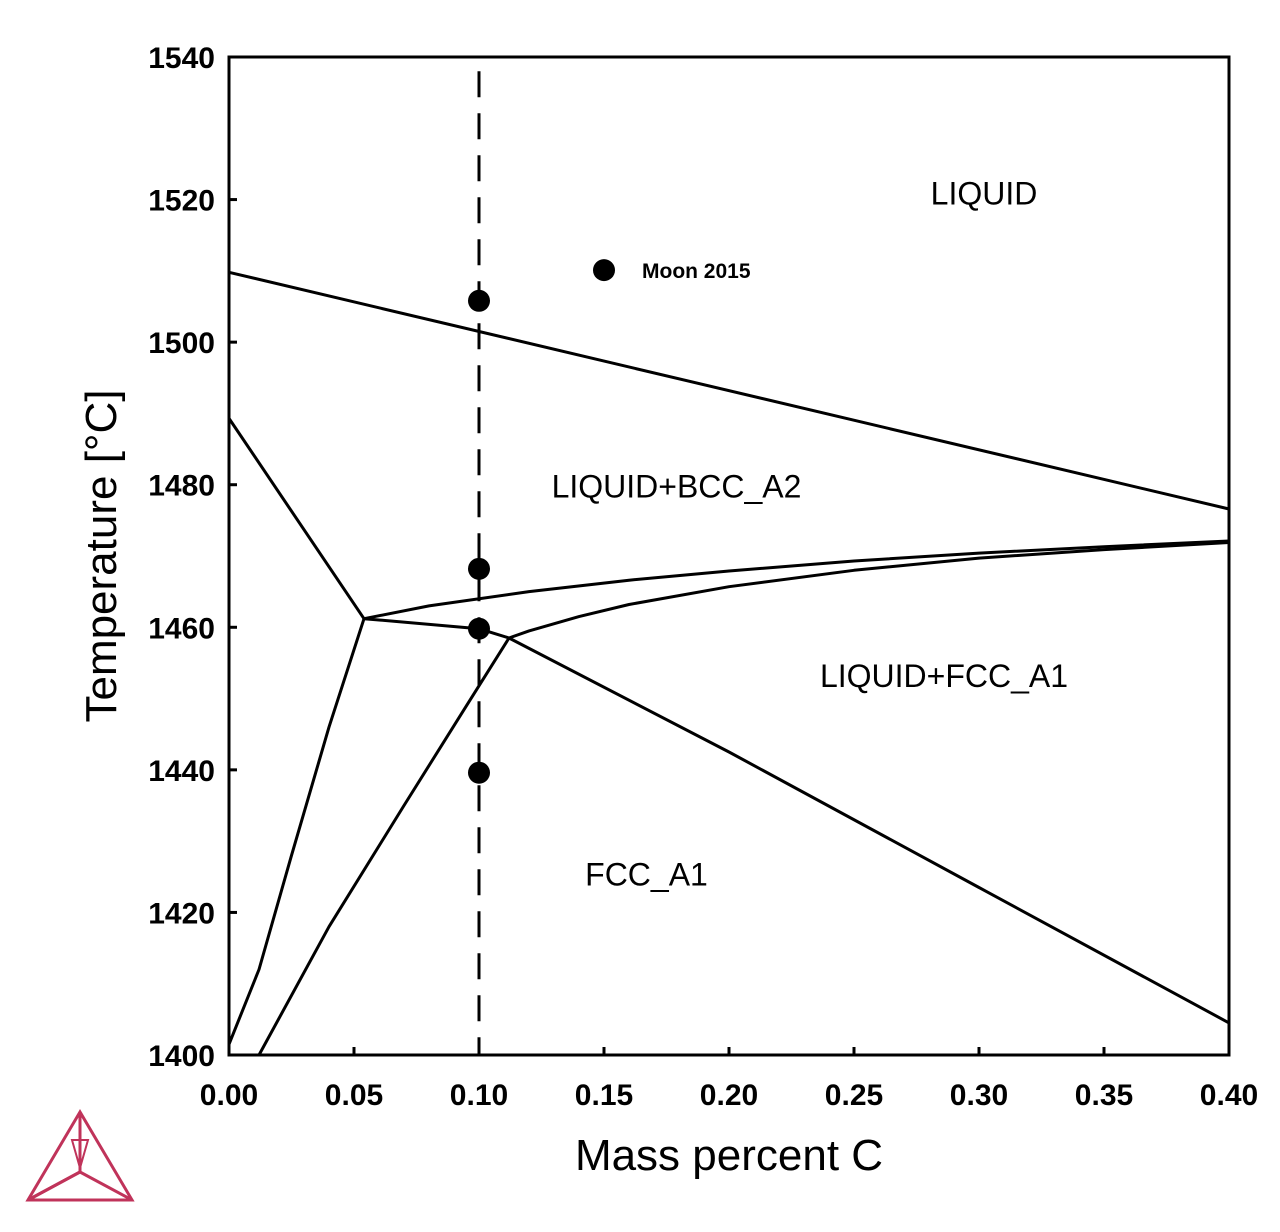 This screenshot has height=1232, width=1280. I want to click on y-axis-title: Temperature [°C], so click(101, 555).